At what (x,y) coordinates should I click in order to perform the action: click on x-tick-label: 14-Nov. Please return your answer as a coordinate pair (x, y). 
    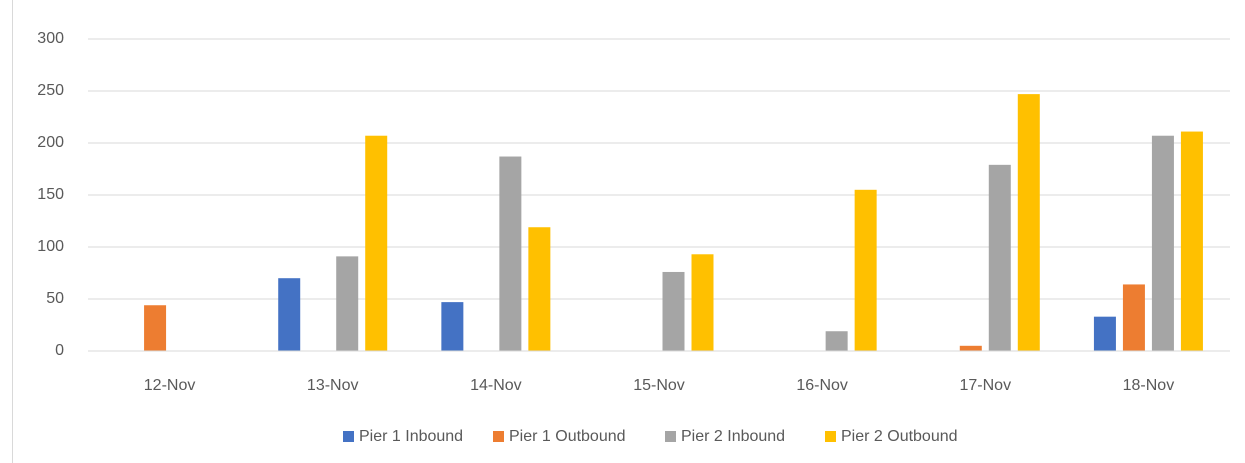
    Looking at the image, I should click on (496, 385).